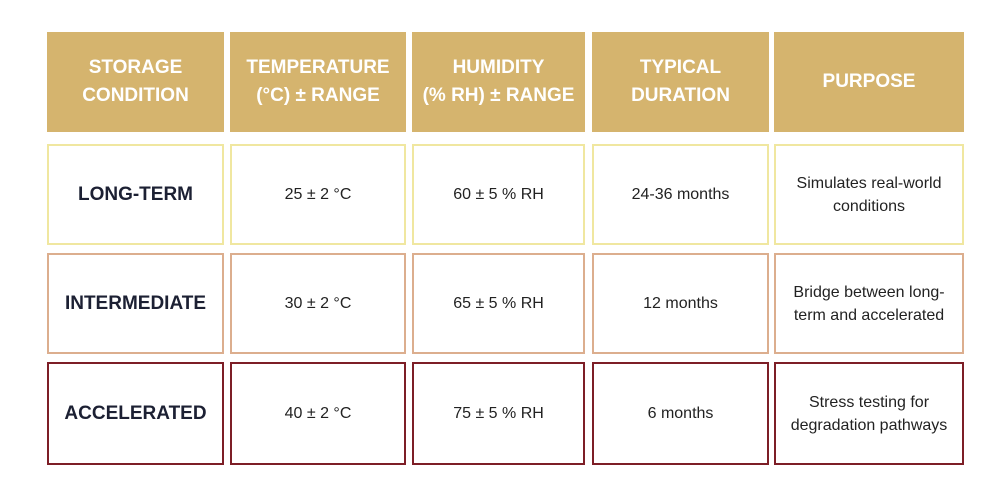 This screenshot has height=495, width=1000. I want to click on row-intermediate-humidity: 65 ± 5 % RH, so click(498, 303).